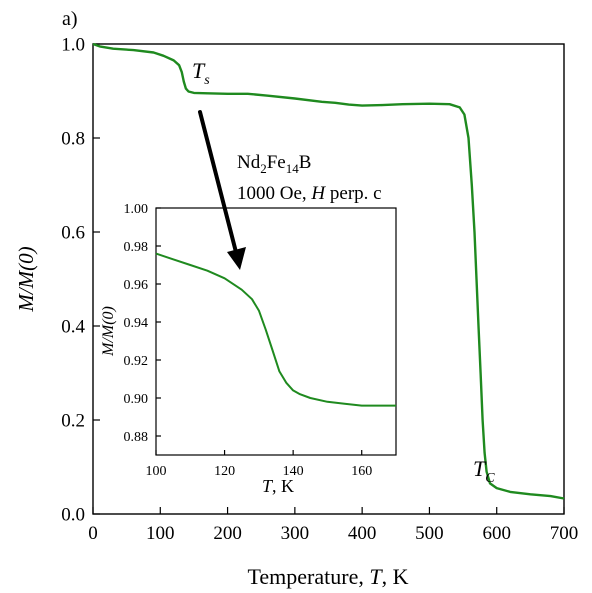 Image resolution: width=592 pixels, height=593 pixels. I want to click on main-y-axis-label: M/M(0), so click(26, 279).